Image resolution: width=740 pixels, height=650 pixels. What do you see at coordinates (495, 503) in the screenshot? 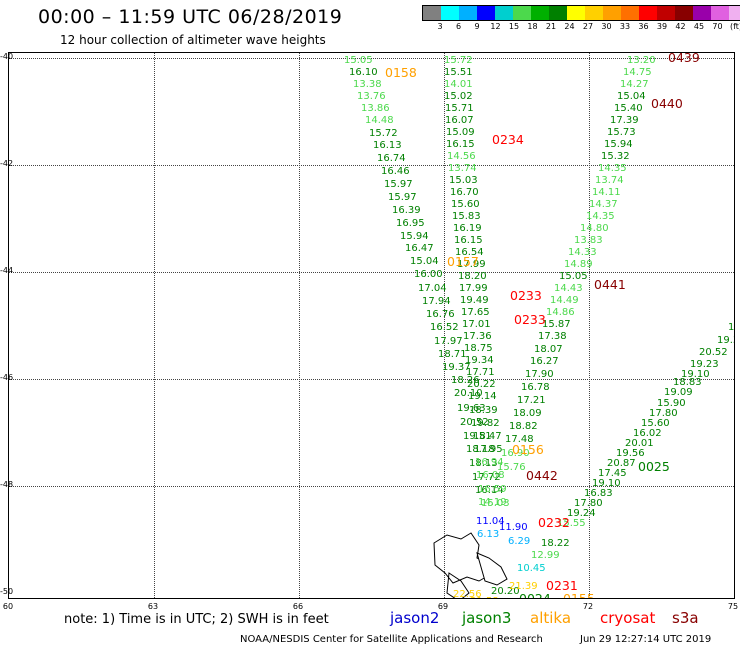
I see `wave-height-value: 15.03` at bounding box center [495, 503].